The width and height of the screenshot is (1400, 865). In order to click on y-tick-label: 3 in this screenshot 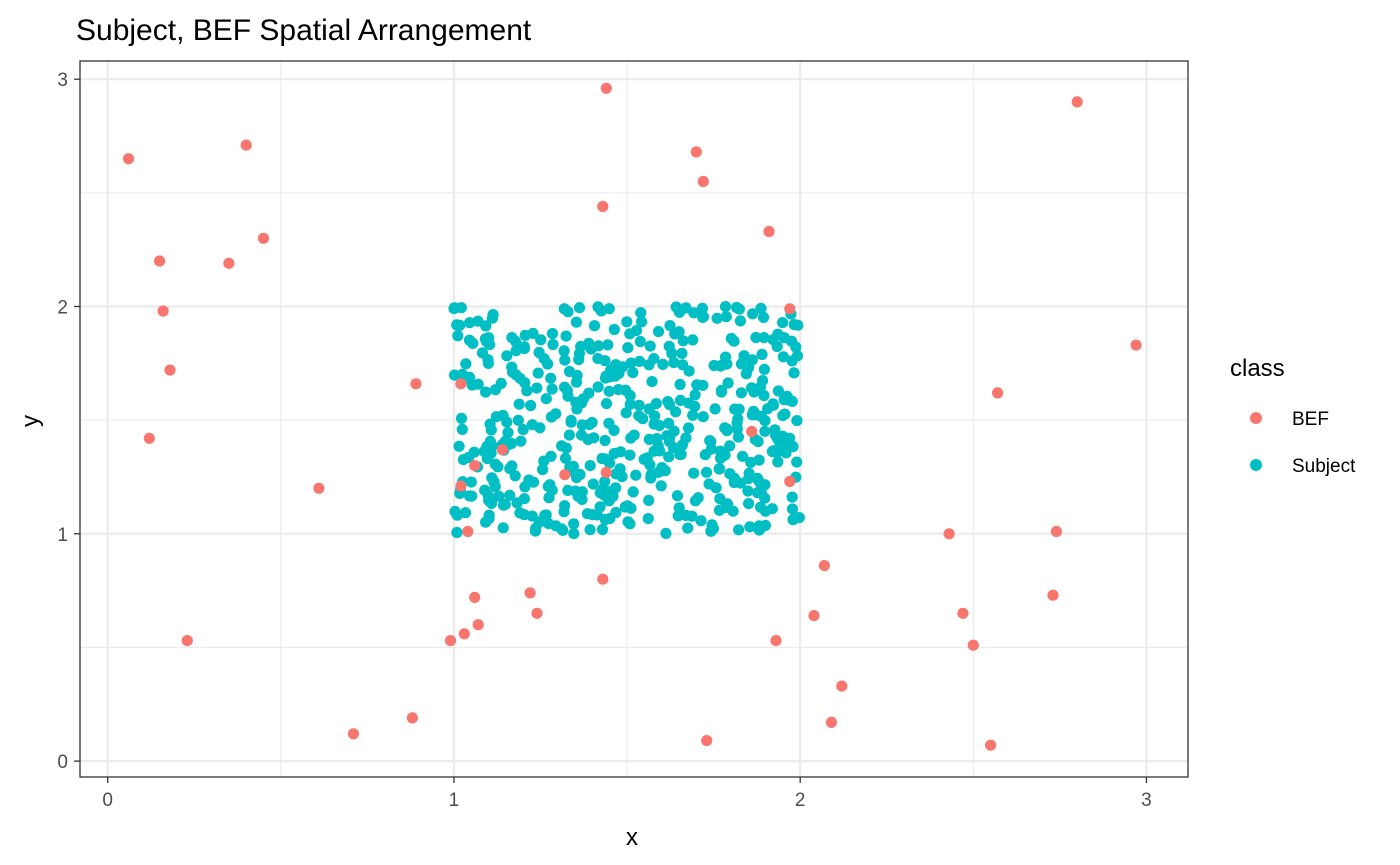, I will do `click(62, 80)`.